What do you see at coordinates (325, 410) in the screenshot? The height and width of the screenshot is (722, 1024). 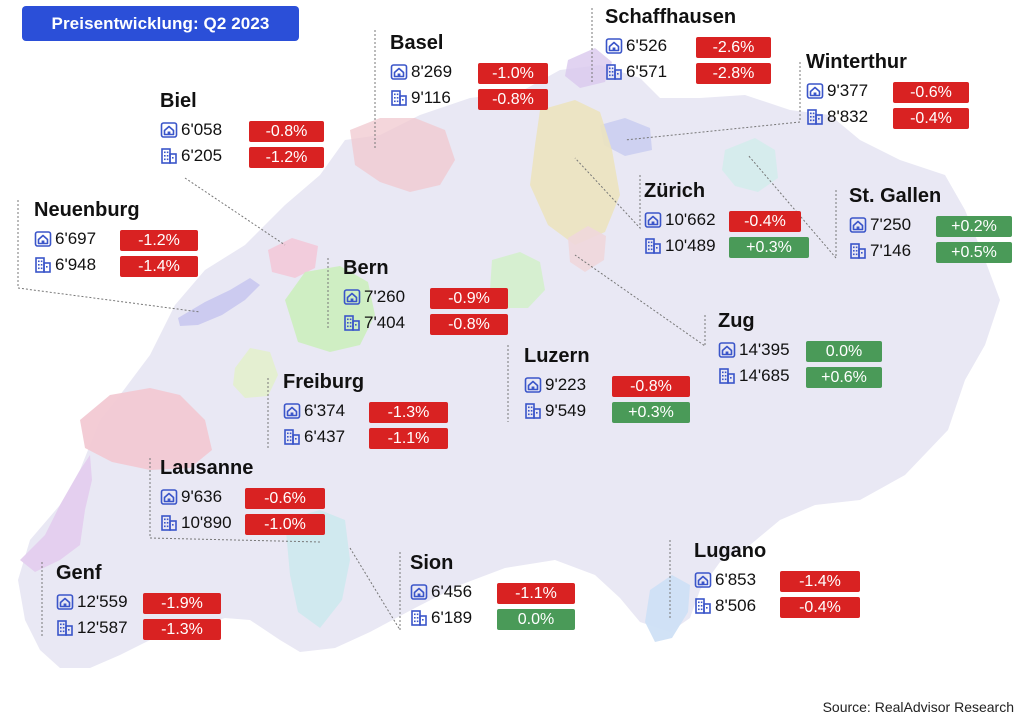 I see `house-price: 6'374` at bounding box center [325, 410].